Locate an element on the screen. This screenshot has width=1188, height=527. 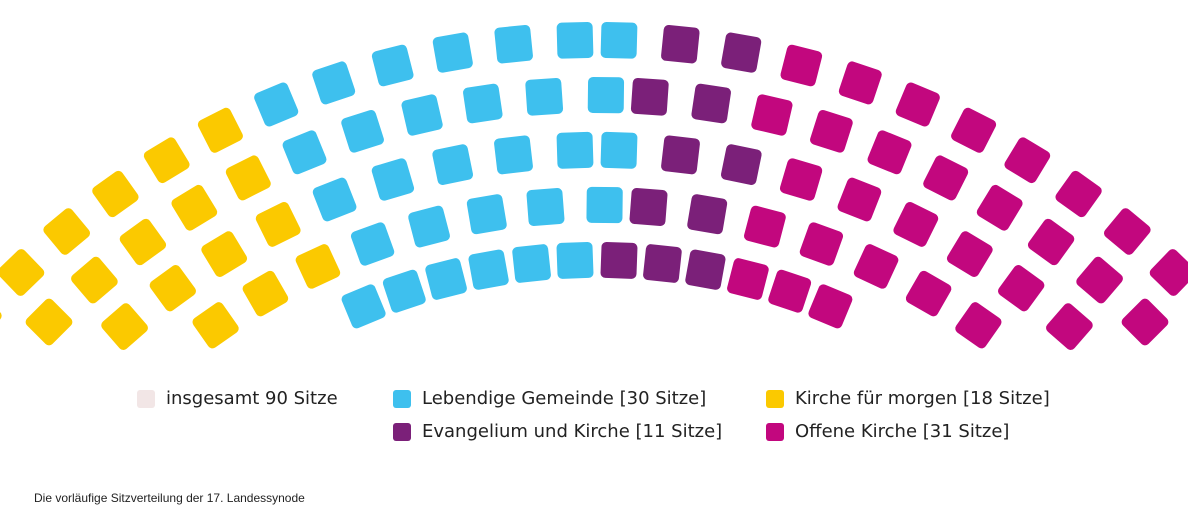
legend-item-evangelium-und-kirche: Evangelium und Kirche [11 Sitze] is located at coordinates (557, 431).